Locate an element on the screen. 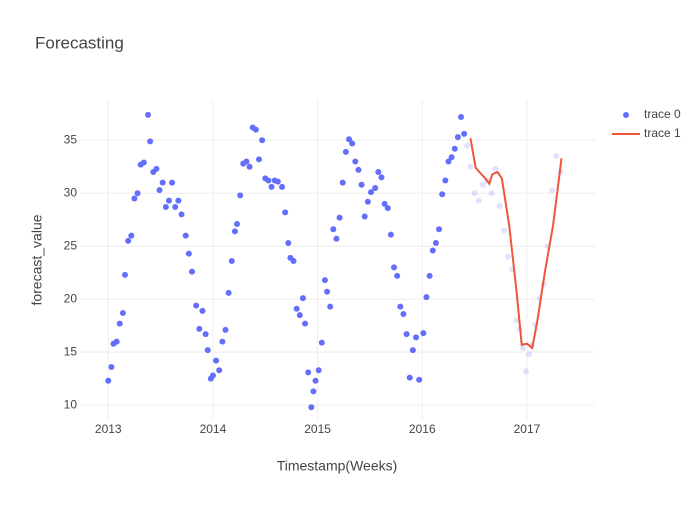  y-tick-label: 35 is located at coordinates (71, 139).